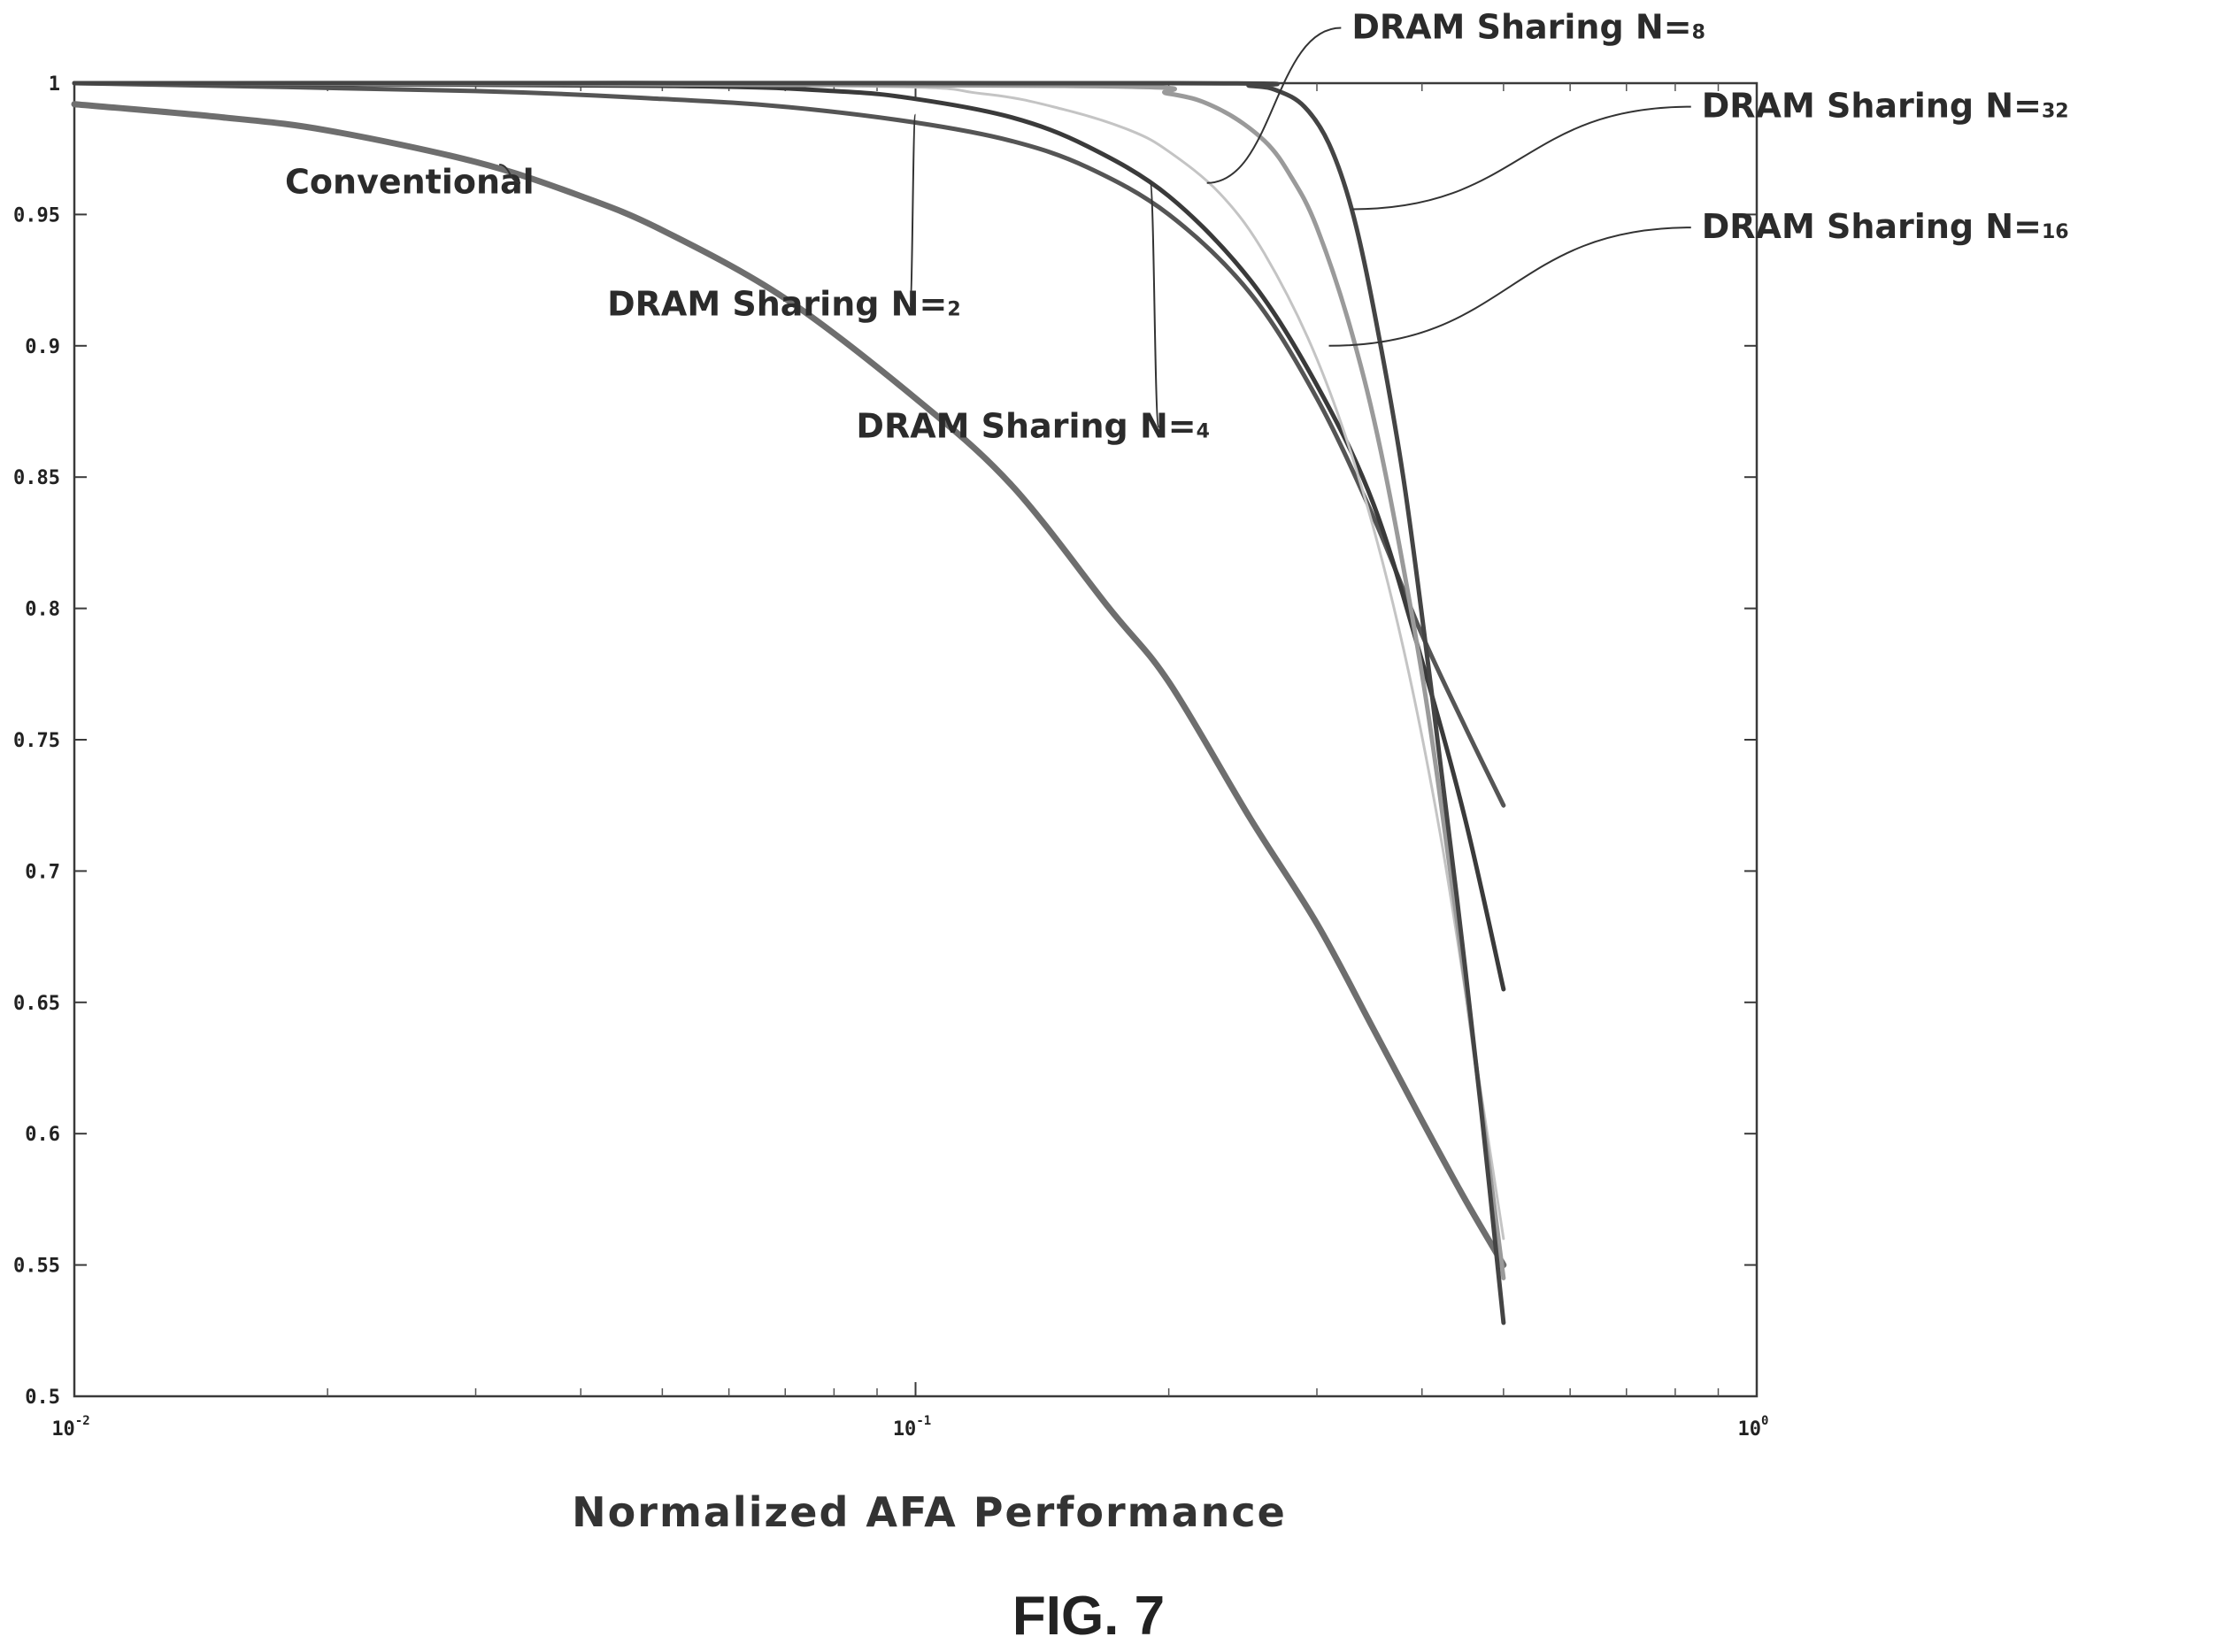 Image resolution: width=2232 pixels, height=1652 pixels. I want to click on annotation-subscript: 16, so click(2055, 232).